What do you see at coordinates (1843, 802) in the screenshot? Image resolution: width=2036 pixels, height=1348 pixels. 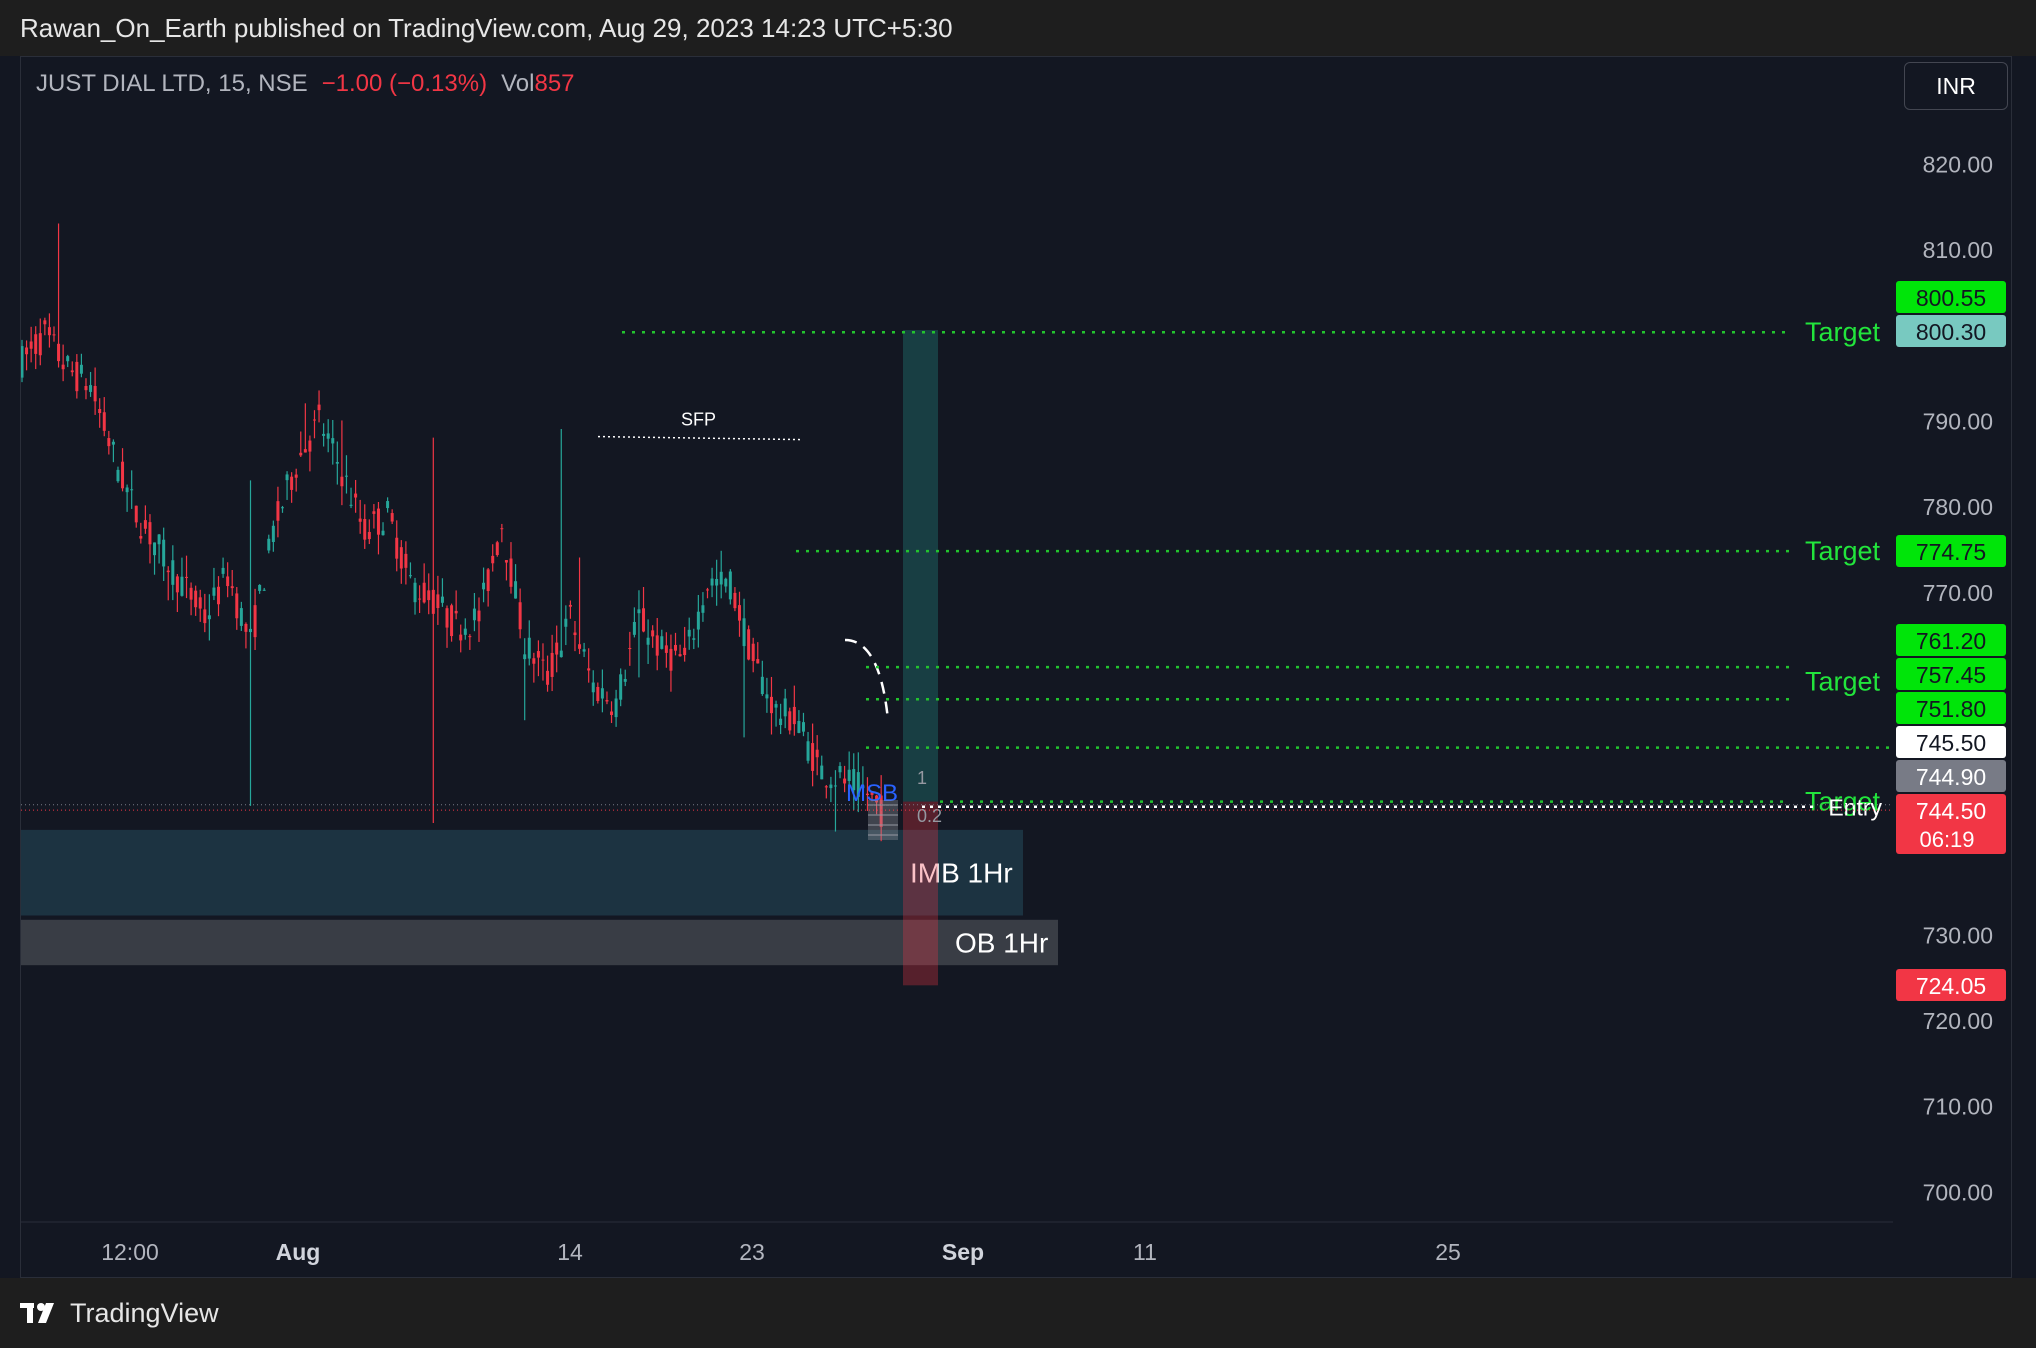 I see `target-label: Target` at bounding box center [1843, 802].